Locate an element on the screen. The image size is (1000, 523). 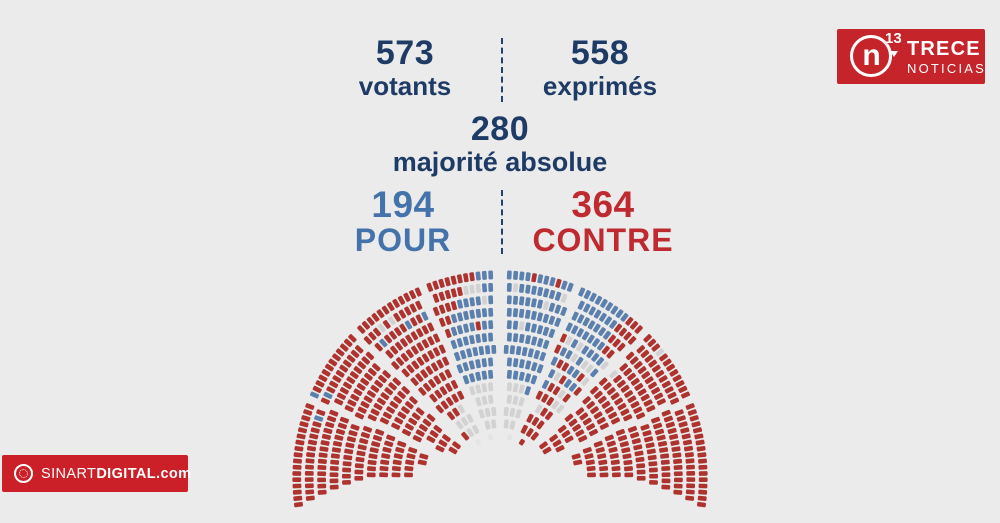
divider-top is located at coordinates (502, 70).